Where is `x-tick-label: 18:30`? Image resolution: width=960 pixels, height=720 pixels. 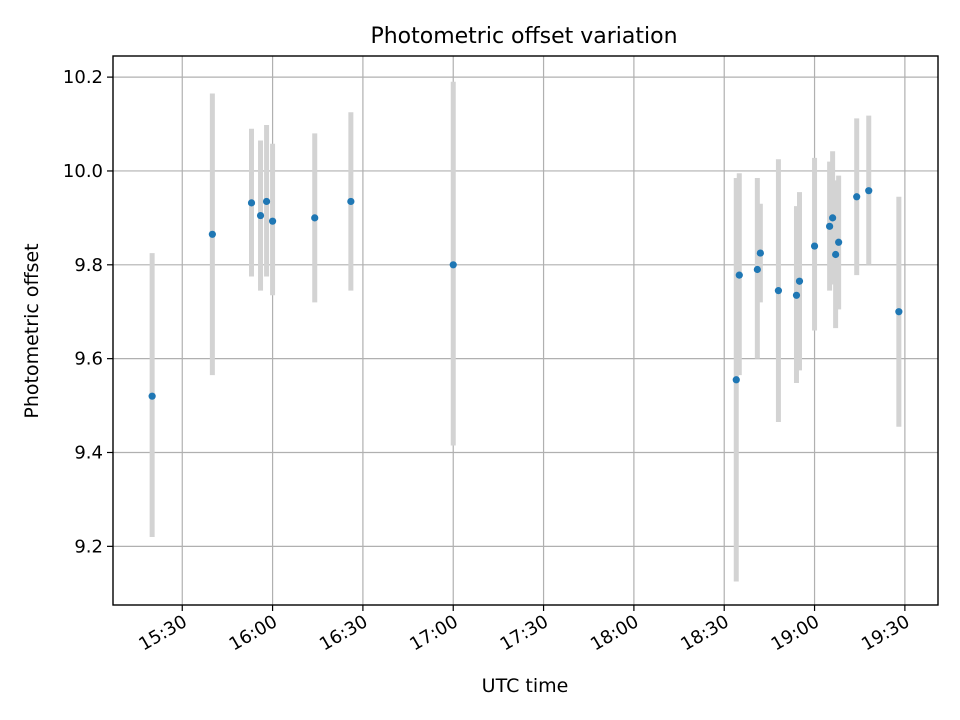 x-tick-label: 18:30 is located at coordinates (704, 633).